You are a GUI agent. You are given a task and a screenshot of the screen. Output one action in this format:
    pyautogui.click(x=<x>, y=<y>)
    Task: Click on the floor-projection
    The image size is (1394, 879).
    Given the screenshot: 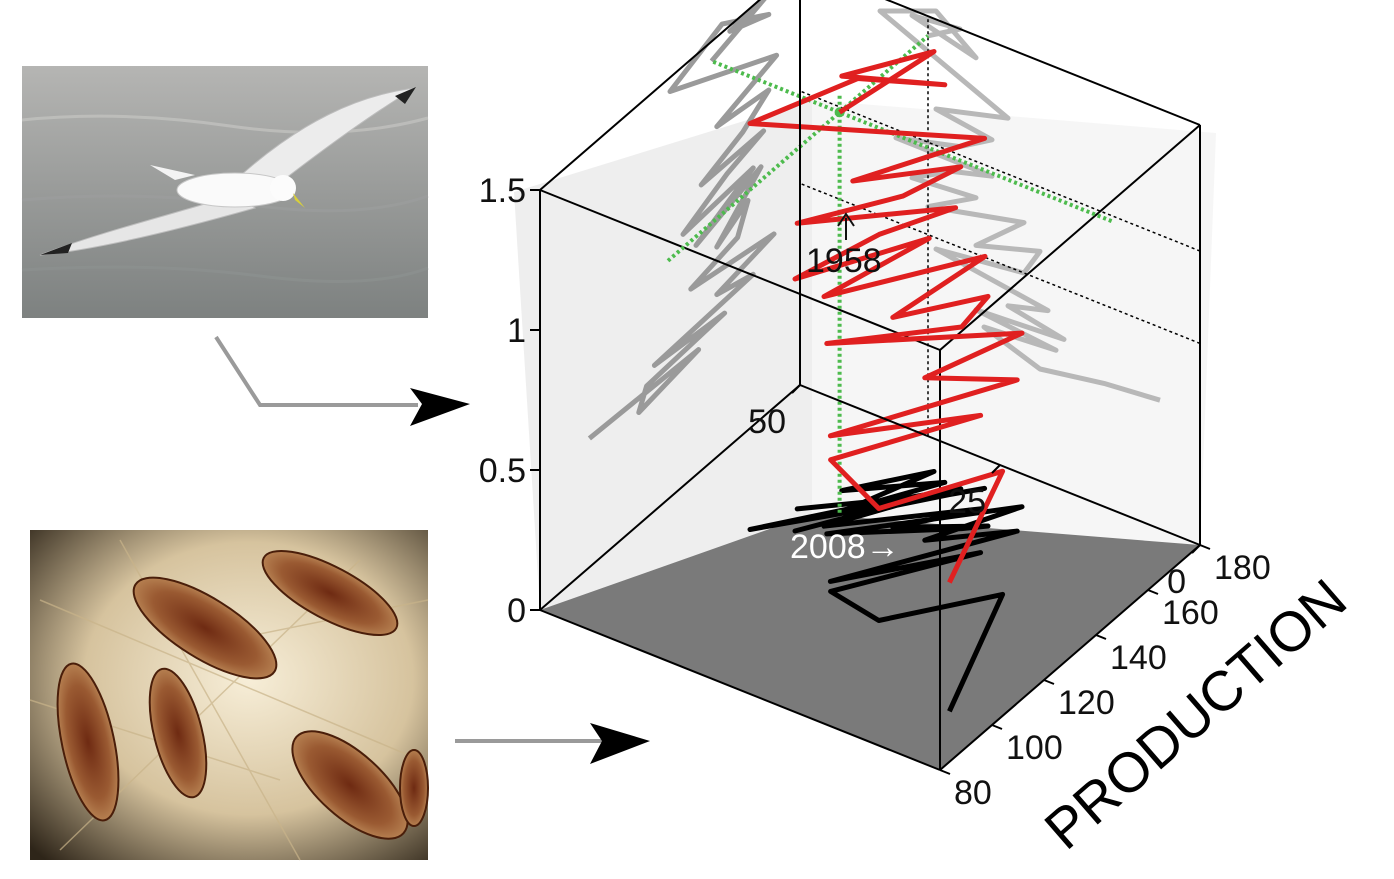 What is the action you would take?
    pyautogui.click(x=886, y=591)
    